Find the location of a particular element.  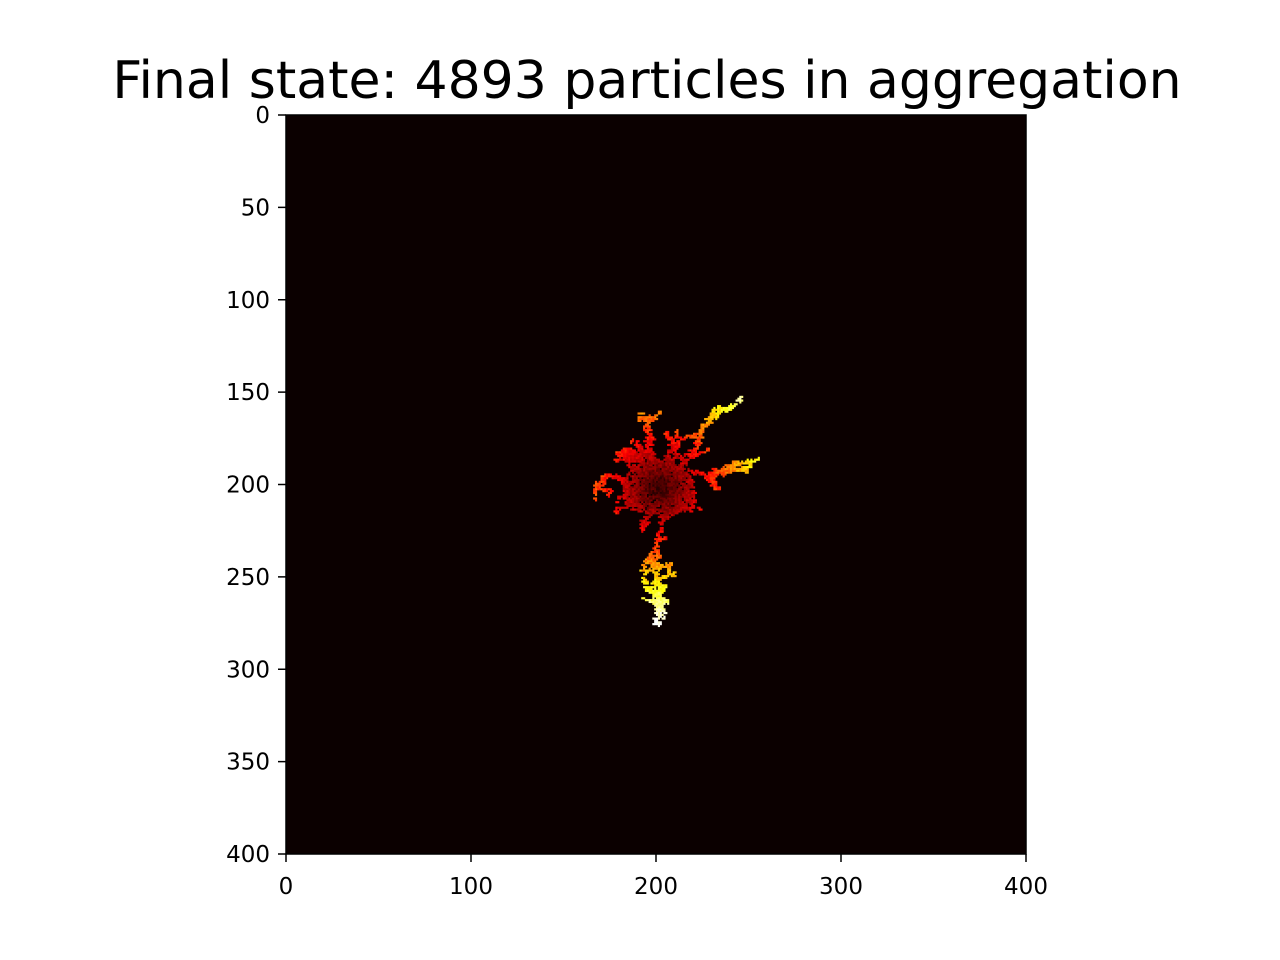

y-tick-label: 400 is located at coordinates (248, 855).